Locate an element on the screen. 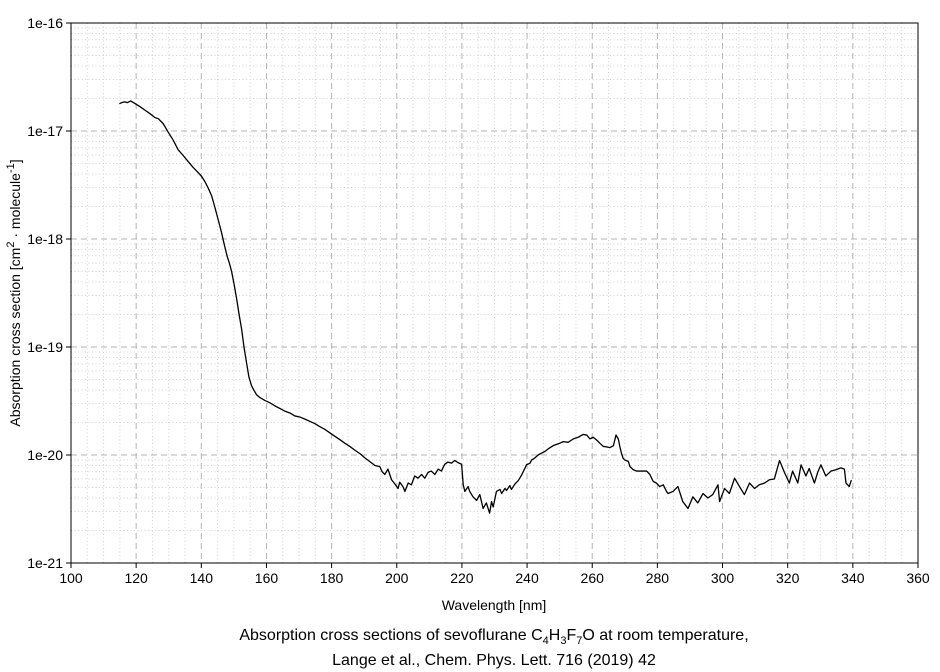 This screenshot has width=940, height=672. x-tick-label: 140 is located at coordinates (202, 578).